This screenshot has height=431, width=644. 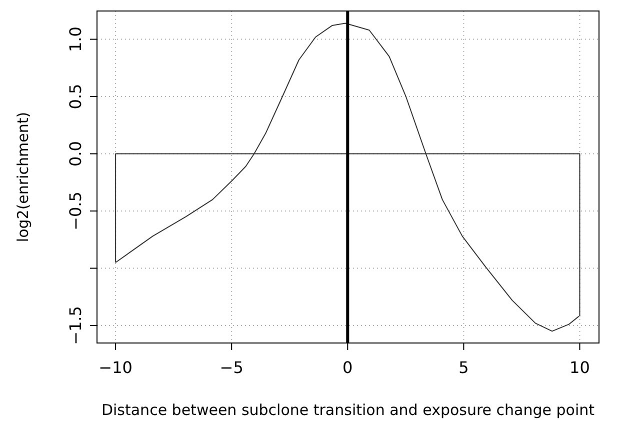 What do you see at coordinates (463, 367) in the screenshot?
I see `x-tick-label: 5` at bounding box center [463, 367].